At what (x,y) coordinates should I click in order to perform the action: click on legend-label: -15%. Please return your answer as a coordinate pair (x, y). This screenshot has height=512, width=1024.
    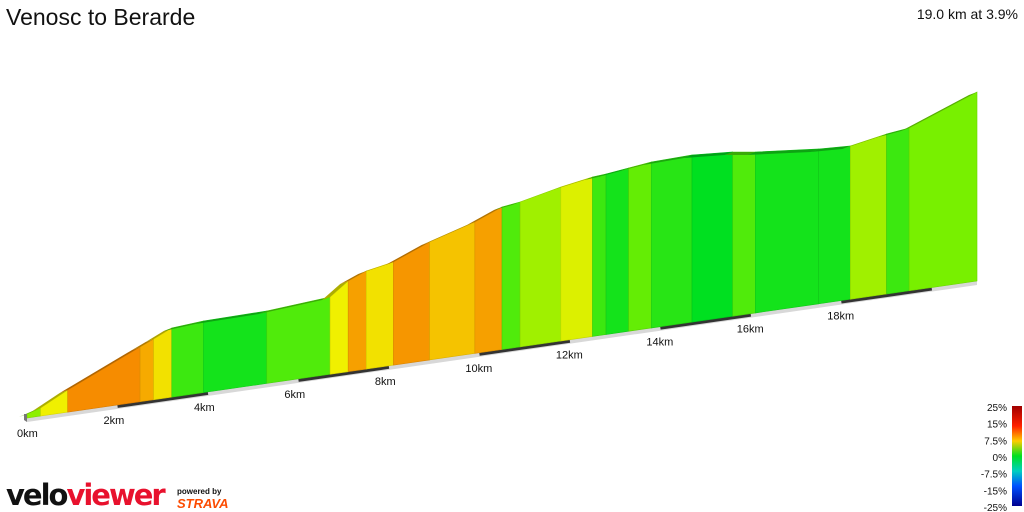
    Looking at the image, I should click on (995, 491).